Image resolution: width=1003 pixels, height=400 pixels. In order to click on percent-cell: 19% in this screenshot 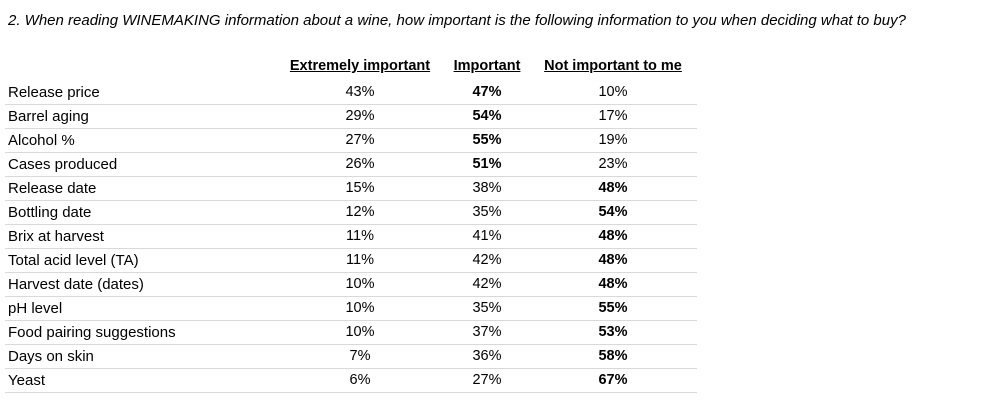, I will do `click(613, 140)`.